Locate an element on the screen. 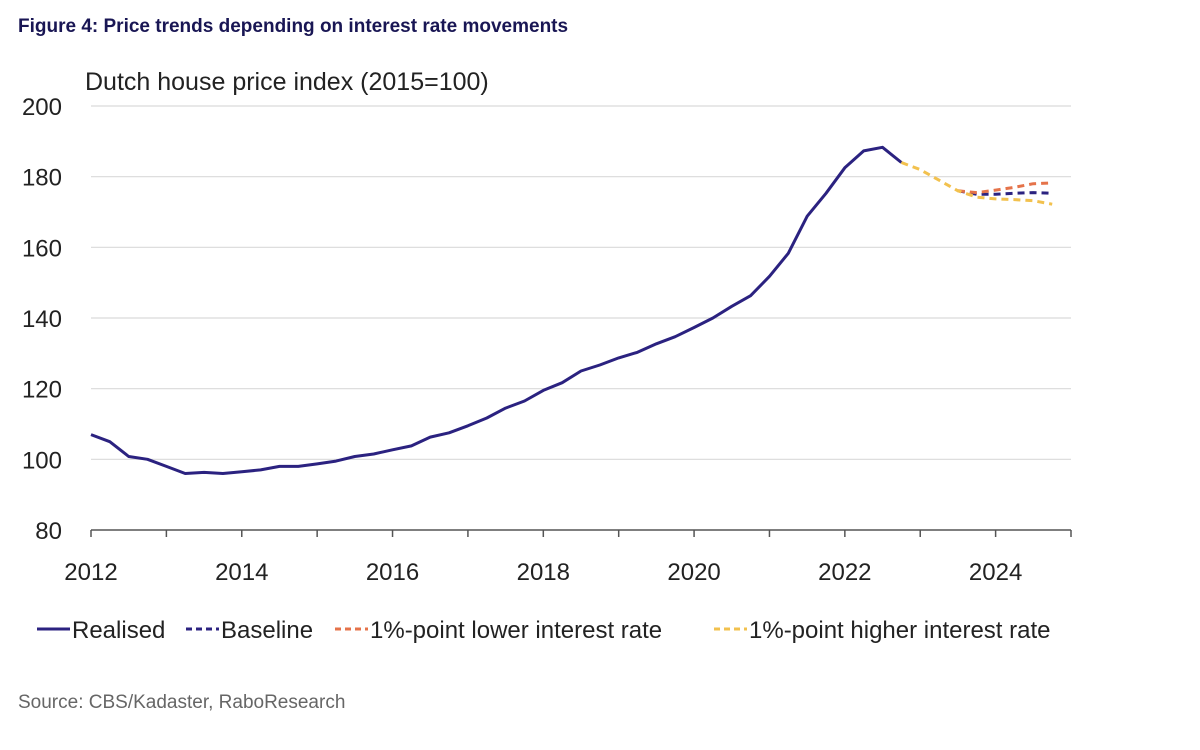 This screenshot has height=750, width=1200. series-line-1-point-lower-interest-rate is located at coordinates (1005, 188).